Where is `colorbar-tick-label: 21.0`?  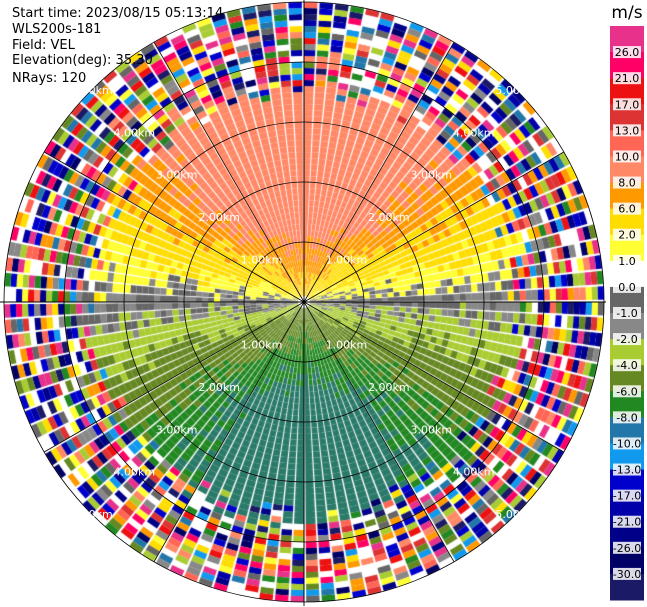 colorbar-tick-label: 21.0 is located at coordinates (627, 78).